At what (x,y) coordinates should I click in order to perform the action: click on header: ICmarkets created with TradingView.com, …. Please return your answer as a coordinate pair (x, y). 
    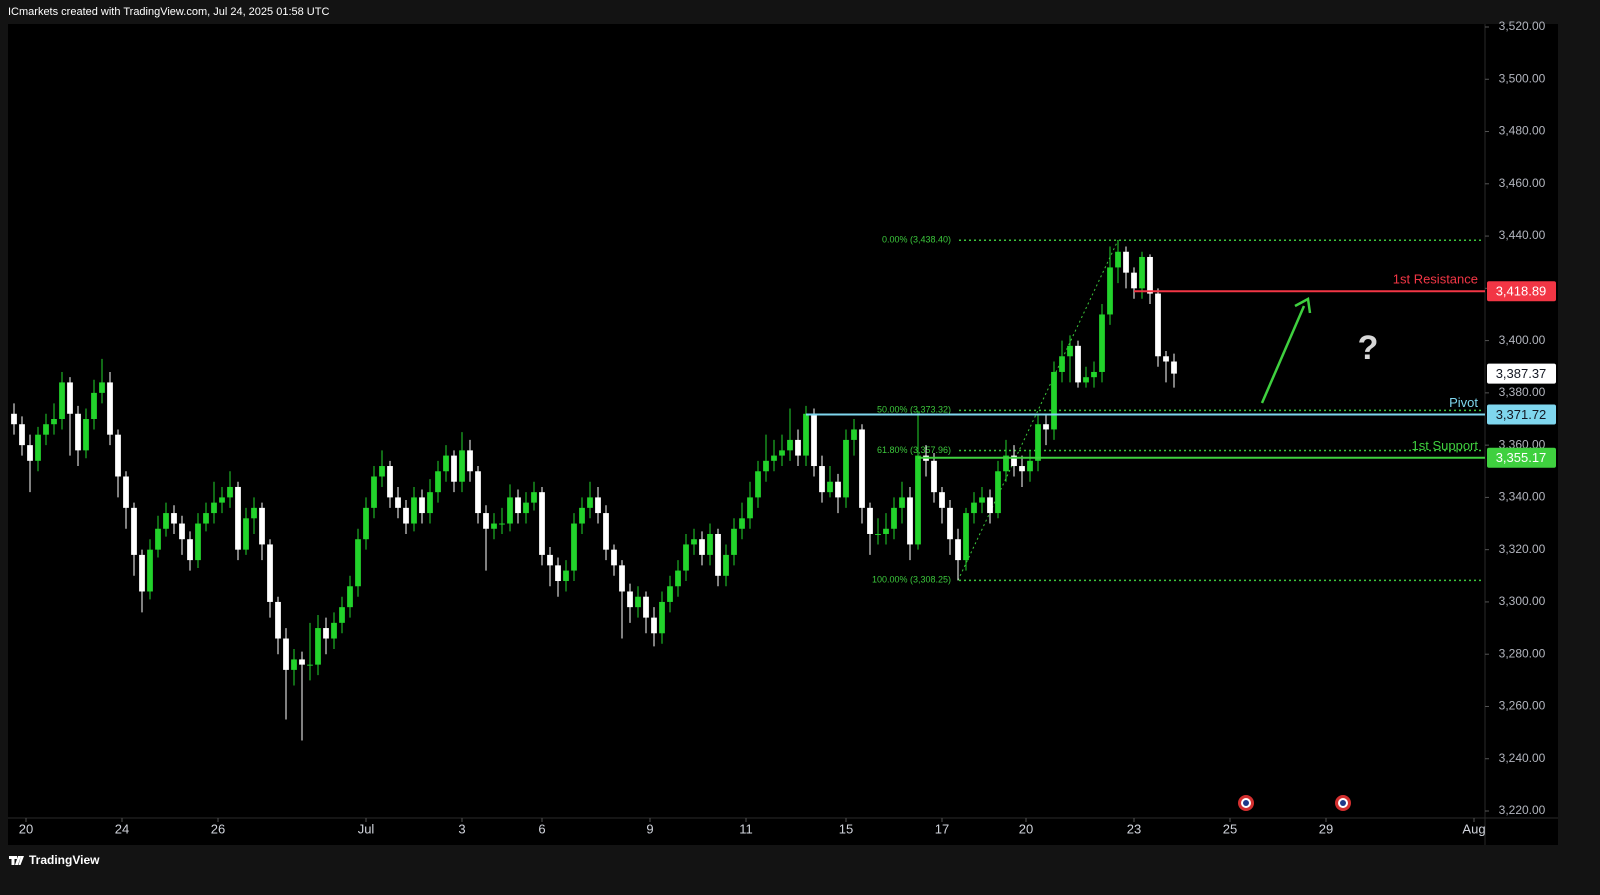
    Looking at the image, I should click on (168, 12).